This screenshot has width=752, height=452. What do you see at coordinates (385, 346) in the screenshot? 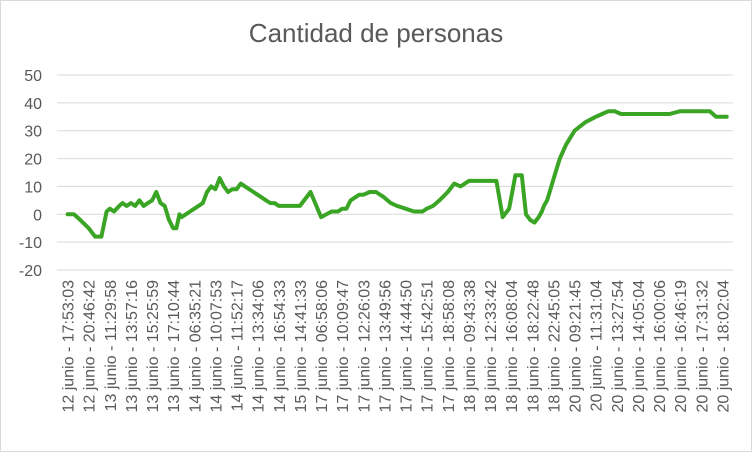
I see `x-tick-label: 17 junio - 13:49:56` at bounding box center [385, 346].